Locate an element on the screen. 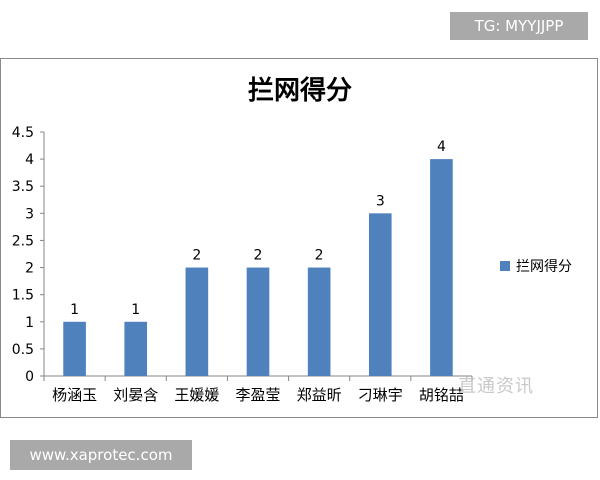  x-tick-label: 王媛媛 is located at coordinates (196, 395).